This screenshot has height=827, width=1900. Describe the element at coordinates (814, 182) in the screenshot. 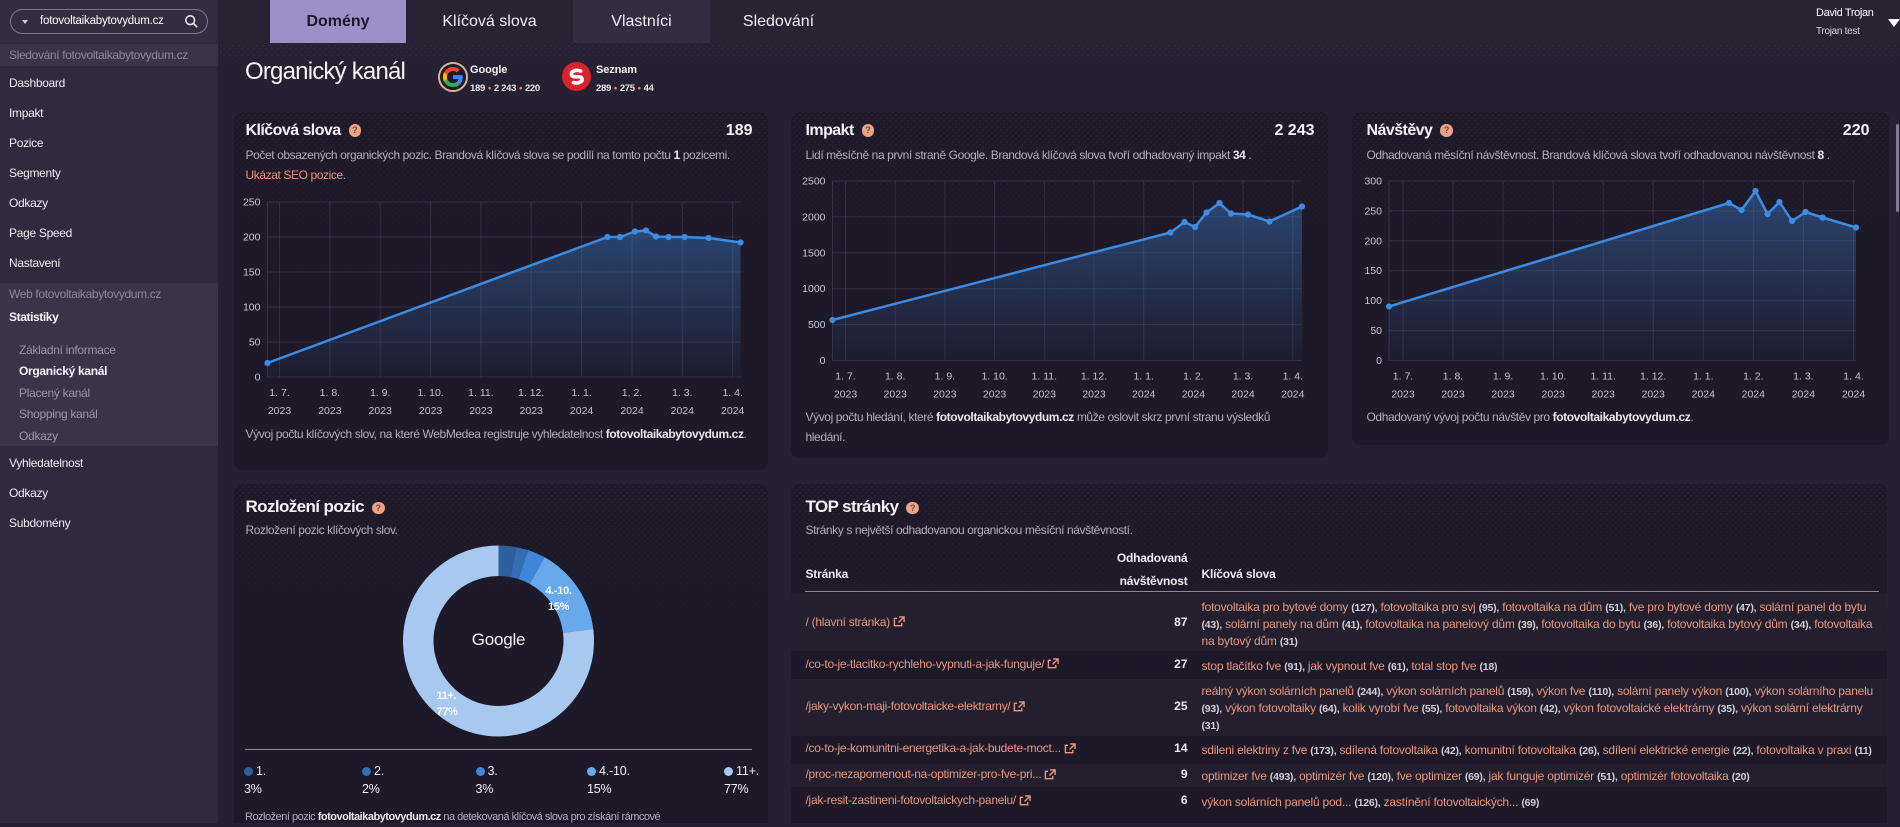

I see `svg-text: 2500` at that location.